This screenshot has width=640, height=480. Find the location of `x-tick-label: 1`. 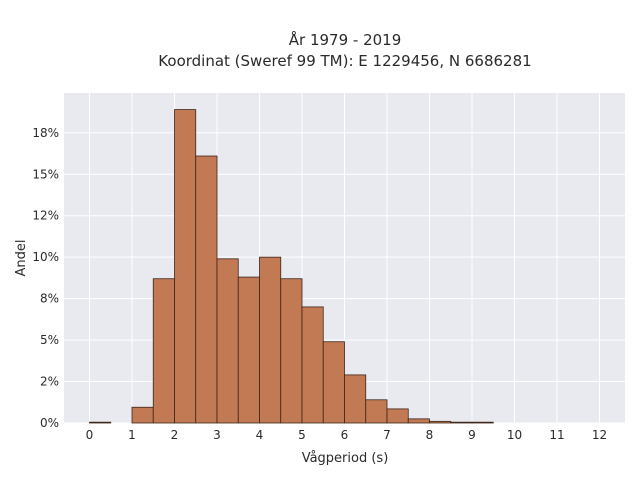

x-tick-label: 1 is located at coordinates (132, 435).